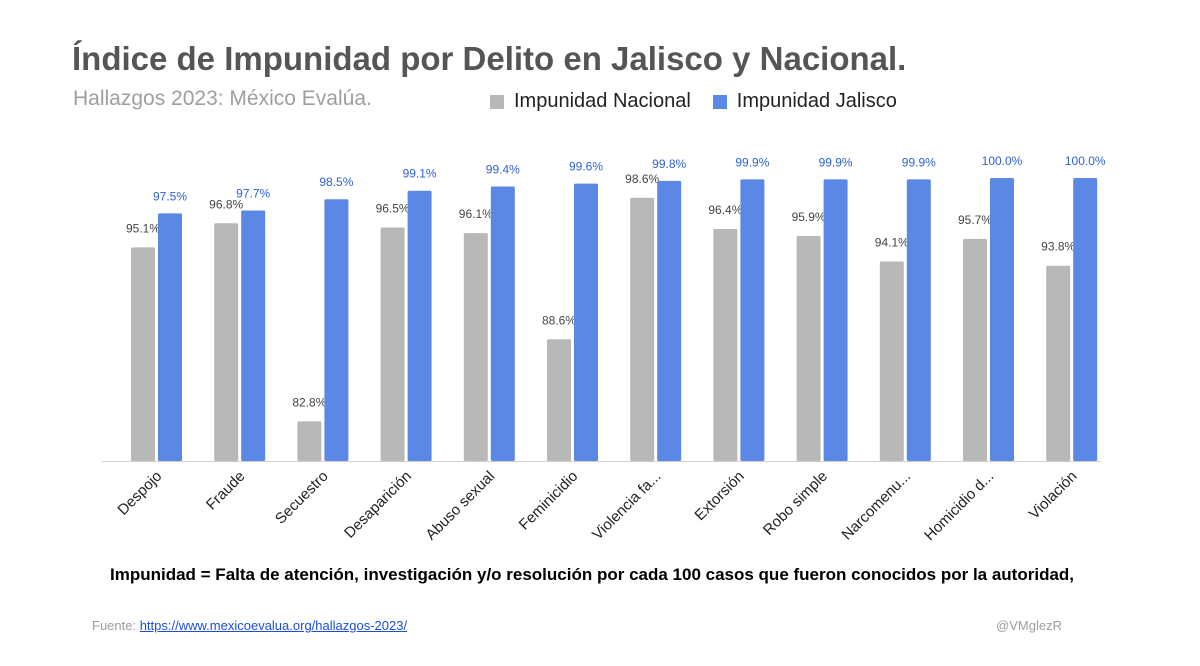 This screenshot has height=666, width=1200. What do you see at coordinates (559, 320) in the screenshot?
I see `data-label-nacional: 88.6%` at bounding box center [559, 320].